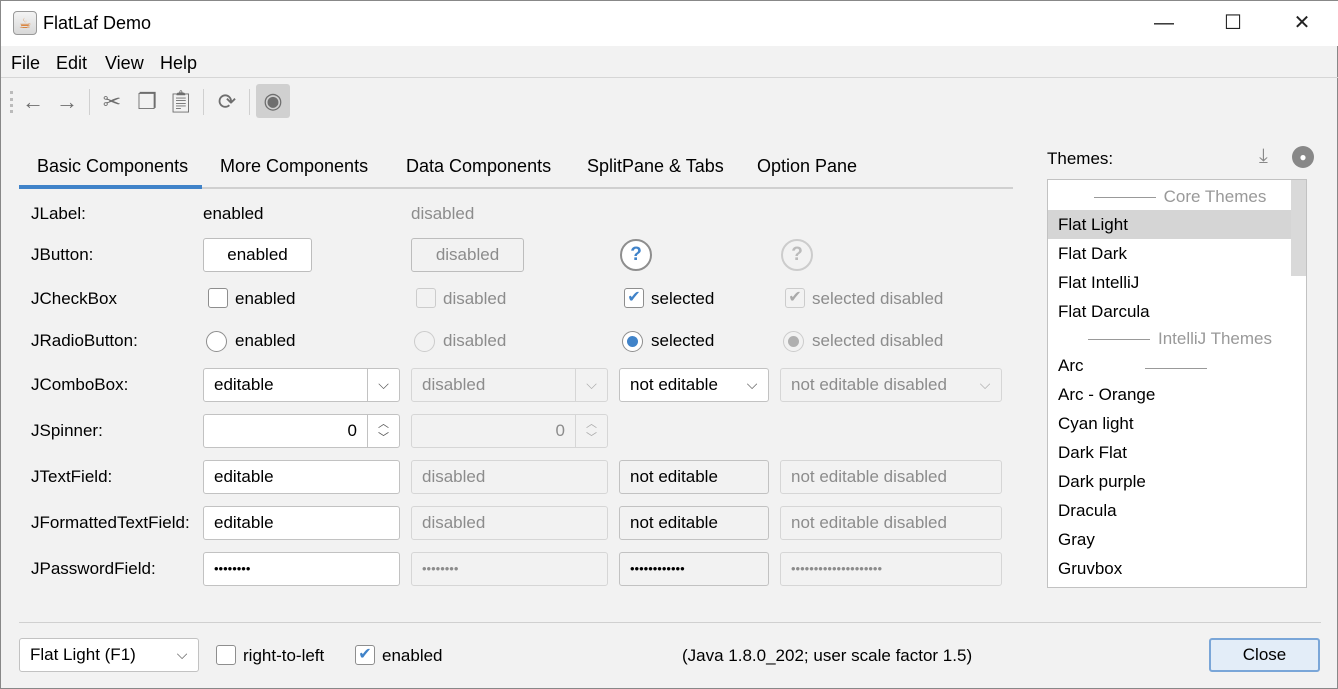  What do you see at coordinates (97, 23) in the screenshot?
I see `window-title: FlatLaf Demo` at bounding box center [97, 23].